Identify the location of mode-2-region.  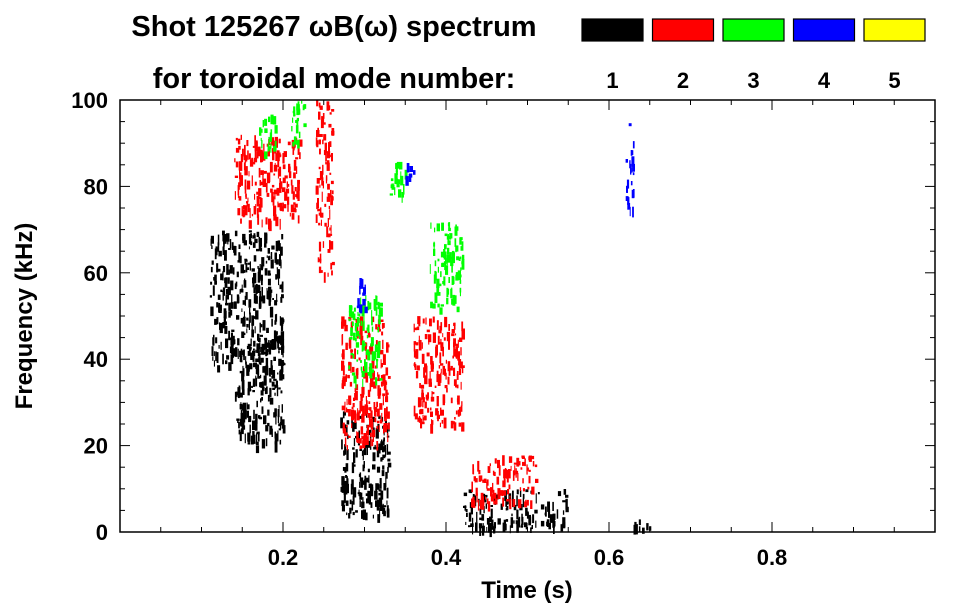
(366, 383).